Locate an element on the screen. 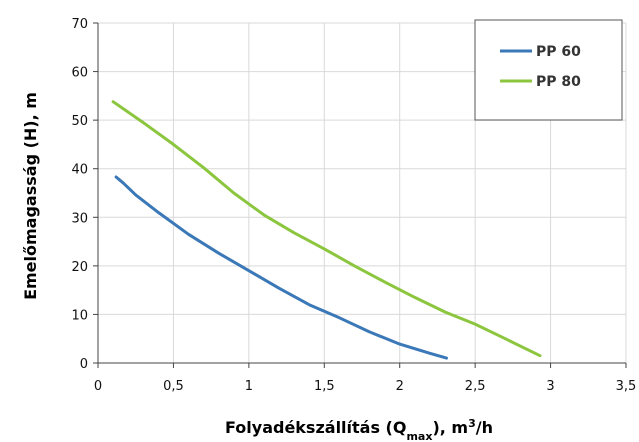 The width and height of the screenshot is (639, 442). x-axis-title-tail: /h is located at coordinates (484, 427).